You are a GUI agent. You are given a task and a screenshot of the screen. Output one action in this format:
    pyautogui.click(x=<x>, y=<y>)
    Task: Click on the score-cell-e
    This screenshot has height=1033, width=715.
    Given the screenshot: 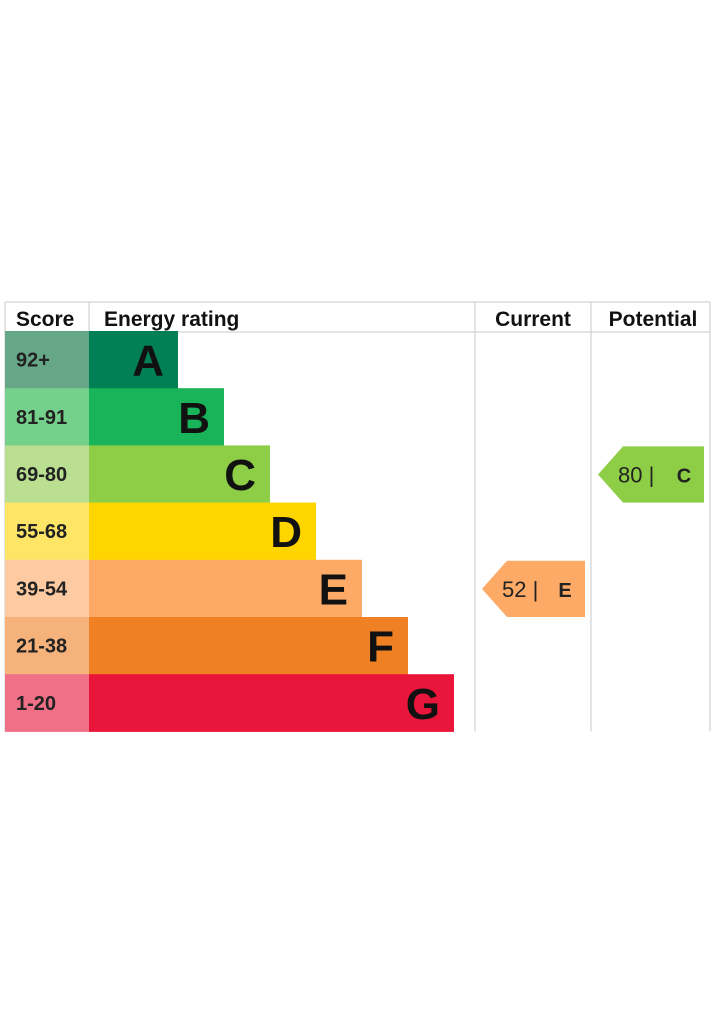 What is the action you would take?
    pyautogui.click(x=47, y=588)
    